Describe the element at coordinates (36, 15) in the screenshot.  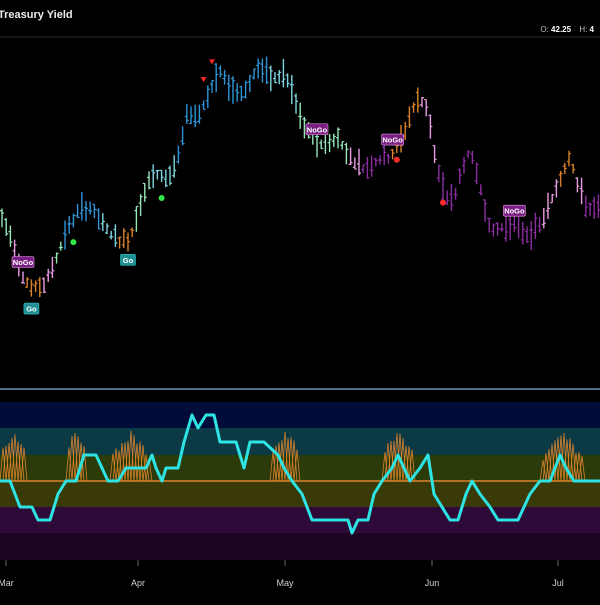
I see `chart-title: Treasury Yield` at that location.